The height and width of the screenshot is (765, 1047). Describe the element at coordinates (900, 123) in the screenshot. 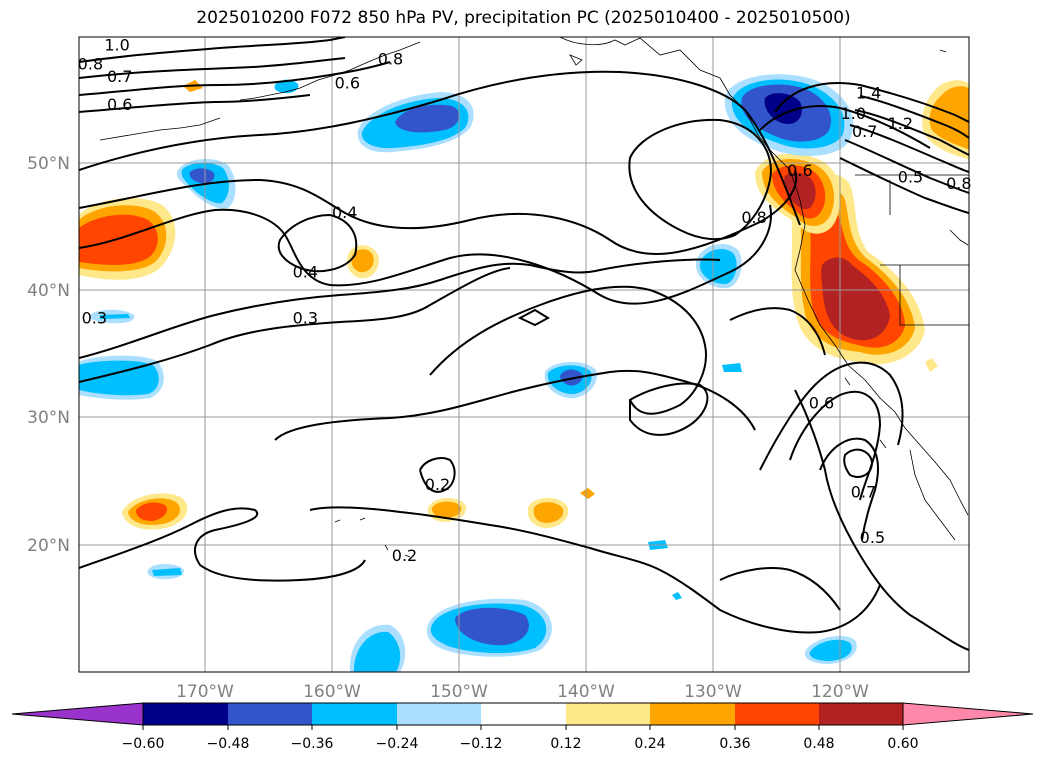

I see `contour-label: 1.2` at that location.